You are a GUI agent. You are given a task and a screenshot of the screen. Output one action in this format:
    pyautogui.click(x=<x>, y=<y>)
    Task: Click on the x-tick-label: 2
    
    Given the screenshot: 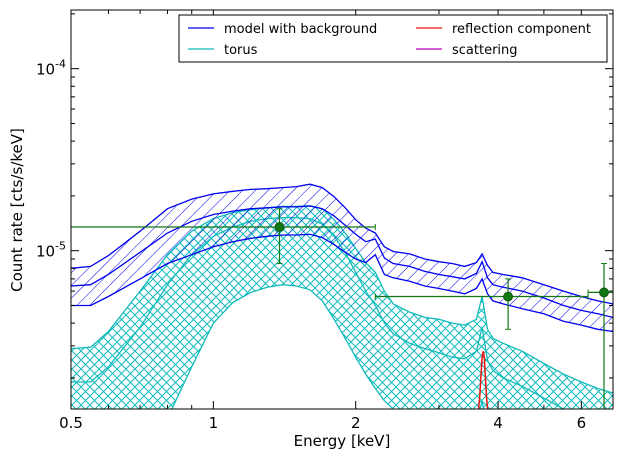 What is the action you would take?
    pyautogui.click(x=356, y=423)
    